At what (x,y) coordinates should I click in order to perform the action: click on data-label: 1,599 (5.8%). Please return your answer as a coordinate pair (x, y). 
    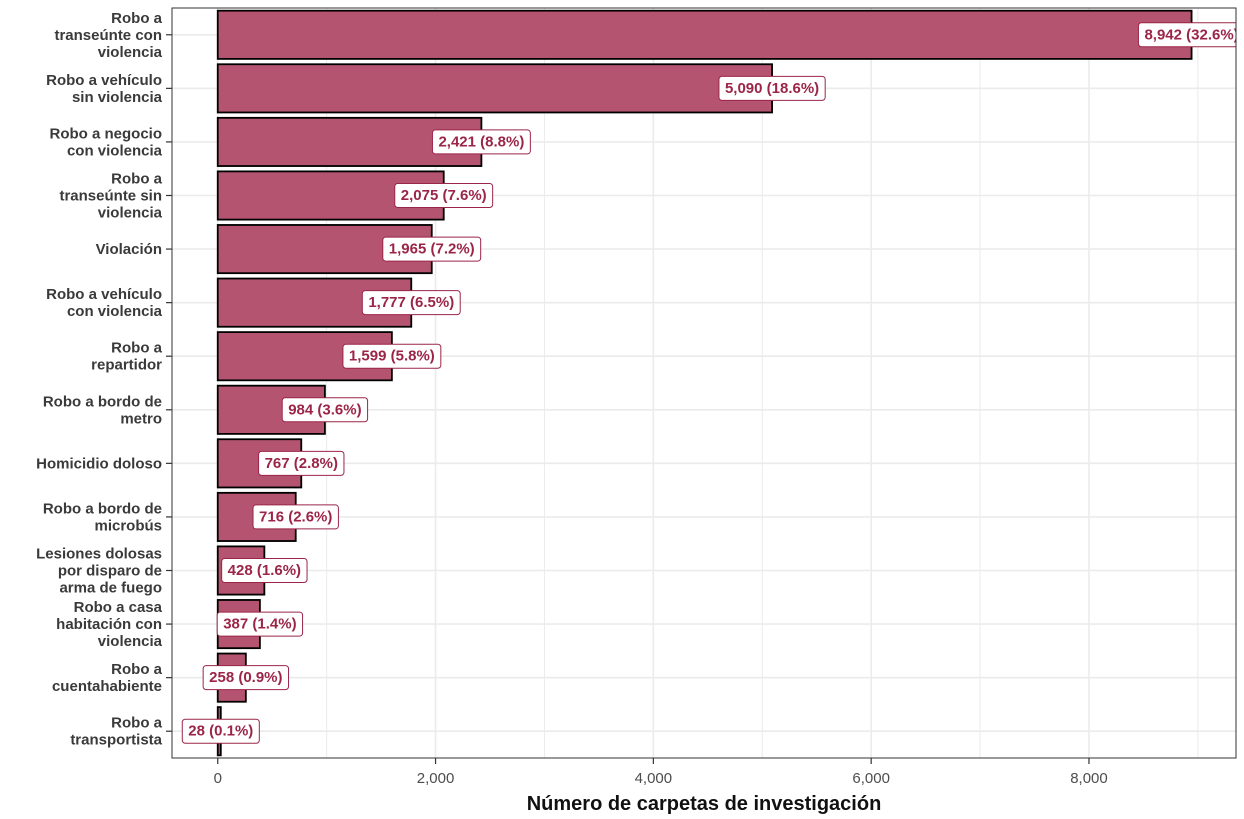
    Looking at the image, I should click on (392, 356).